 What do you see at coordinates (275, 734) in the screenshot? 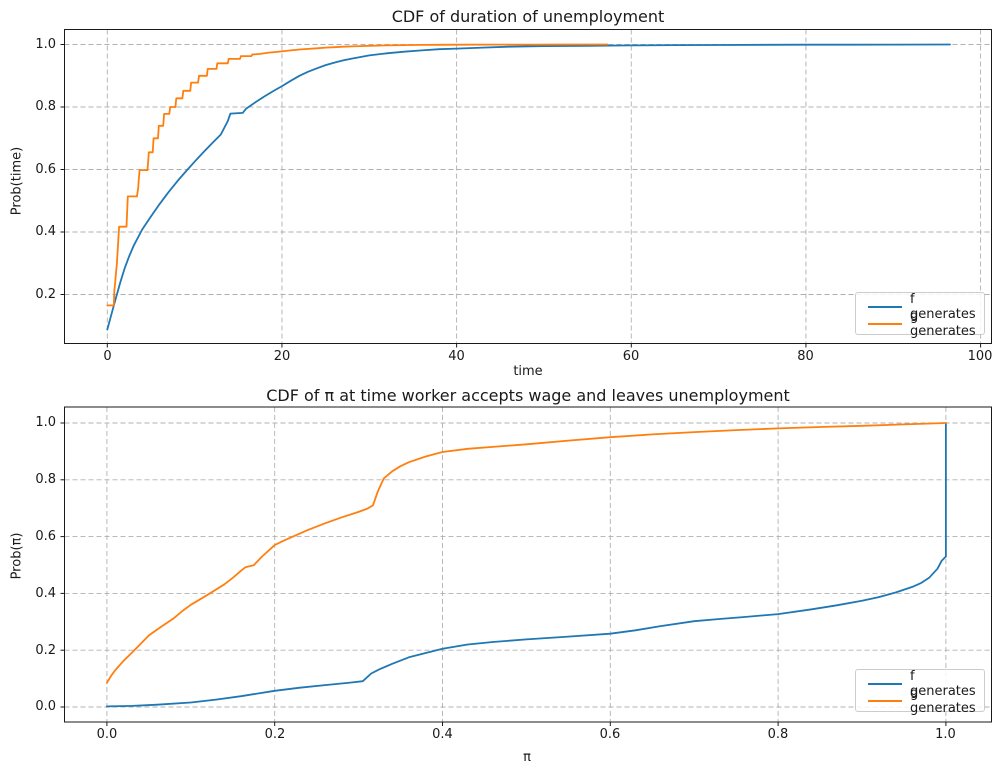
I see `bottom-x-tick-label: 0.2` at bounding box center [275, 734].